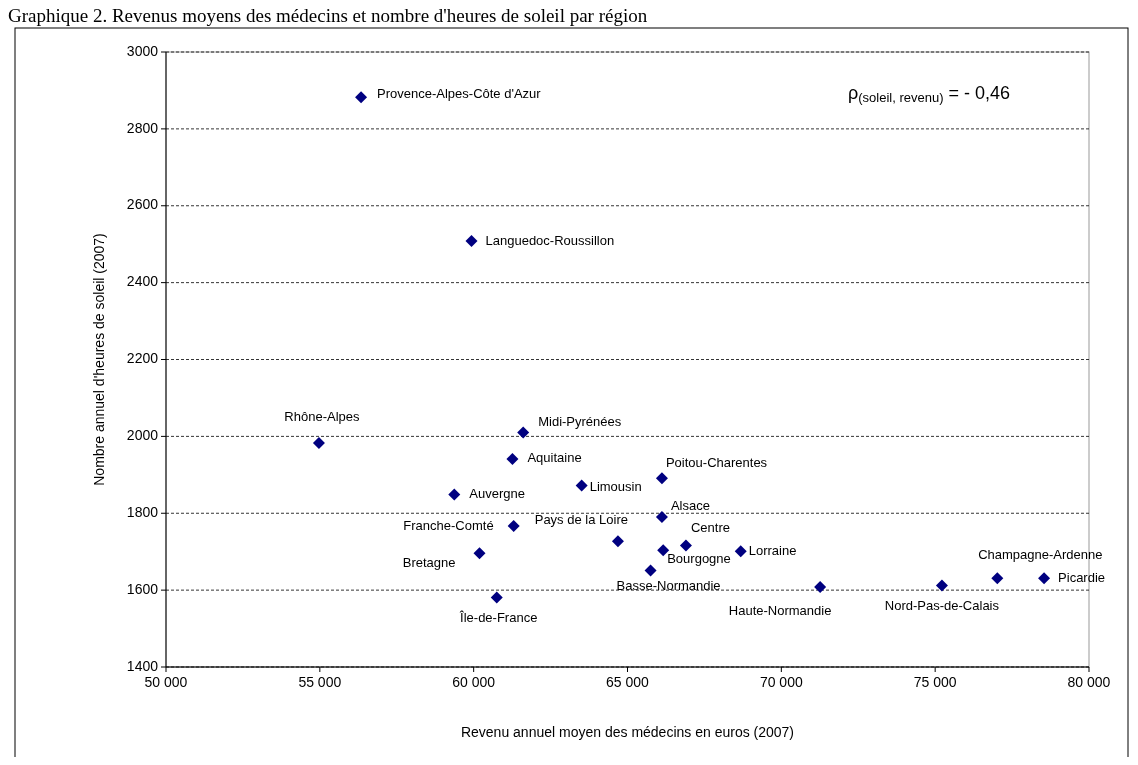 This screenshot has height=765, width=1138. What do you see at coordinates (716, 462) in the screenshot?
I see `annotation: Poitou-Charentes` at bounding box center [716, 462].